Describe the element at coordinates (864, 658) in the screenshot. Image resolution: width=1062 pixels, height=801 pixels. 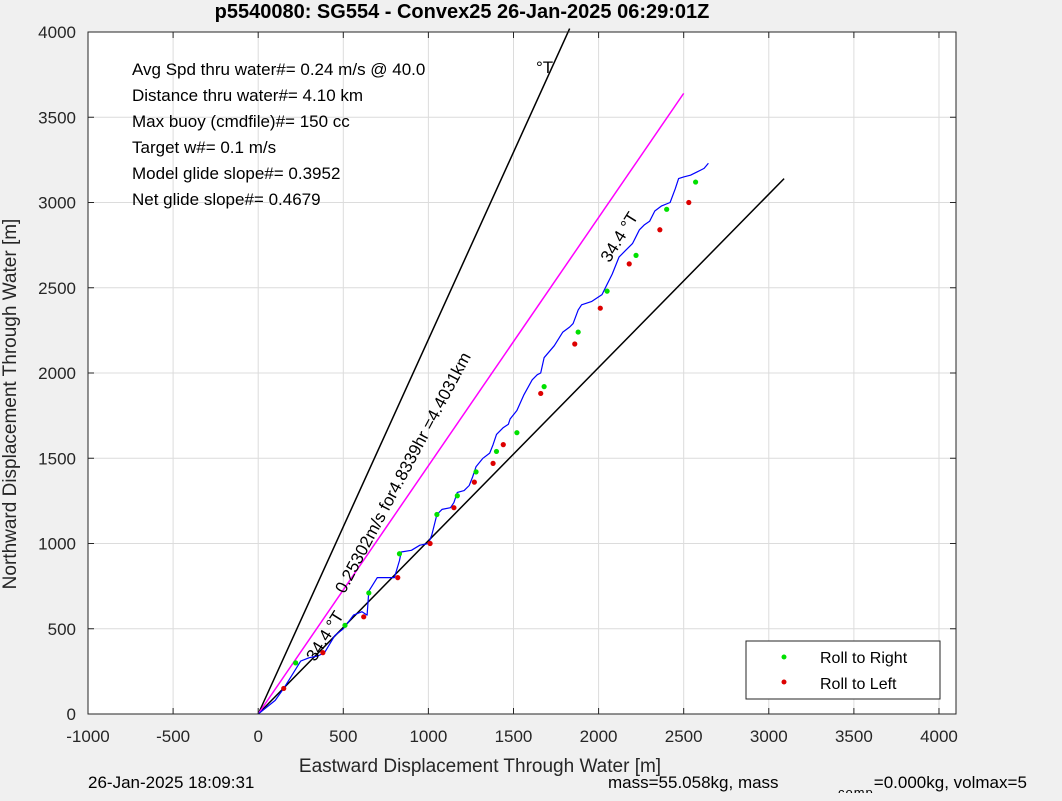
I see `legend-label-roll-right: Roll to Right` at that location.